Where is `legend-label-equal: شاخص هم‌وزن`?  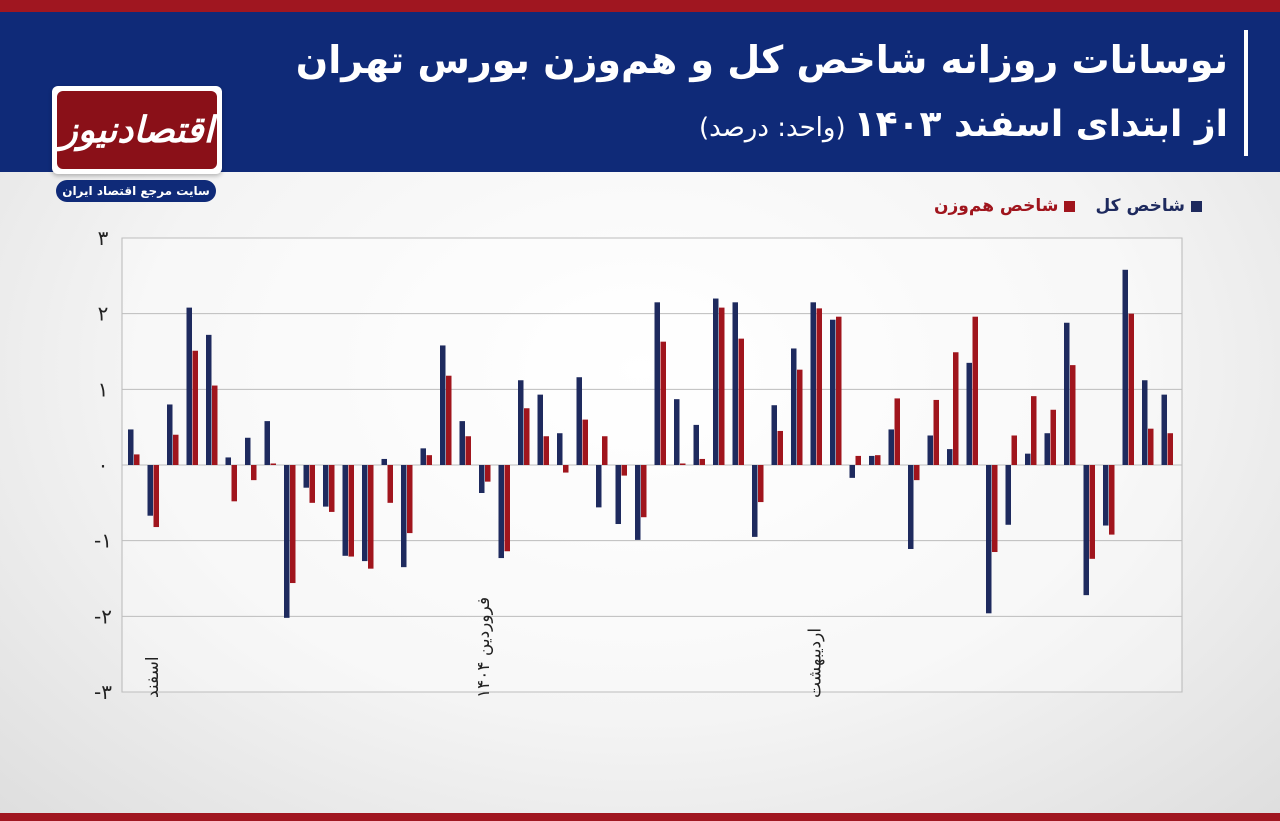 legend-label-equal: شاخص هم‌وزن is located at coordinates (996, 206).